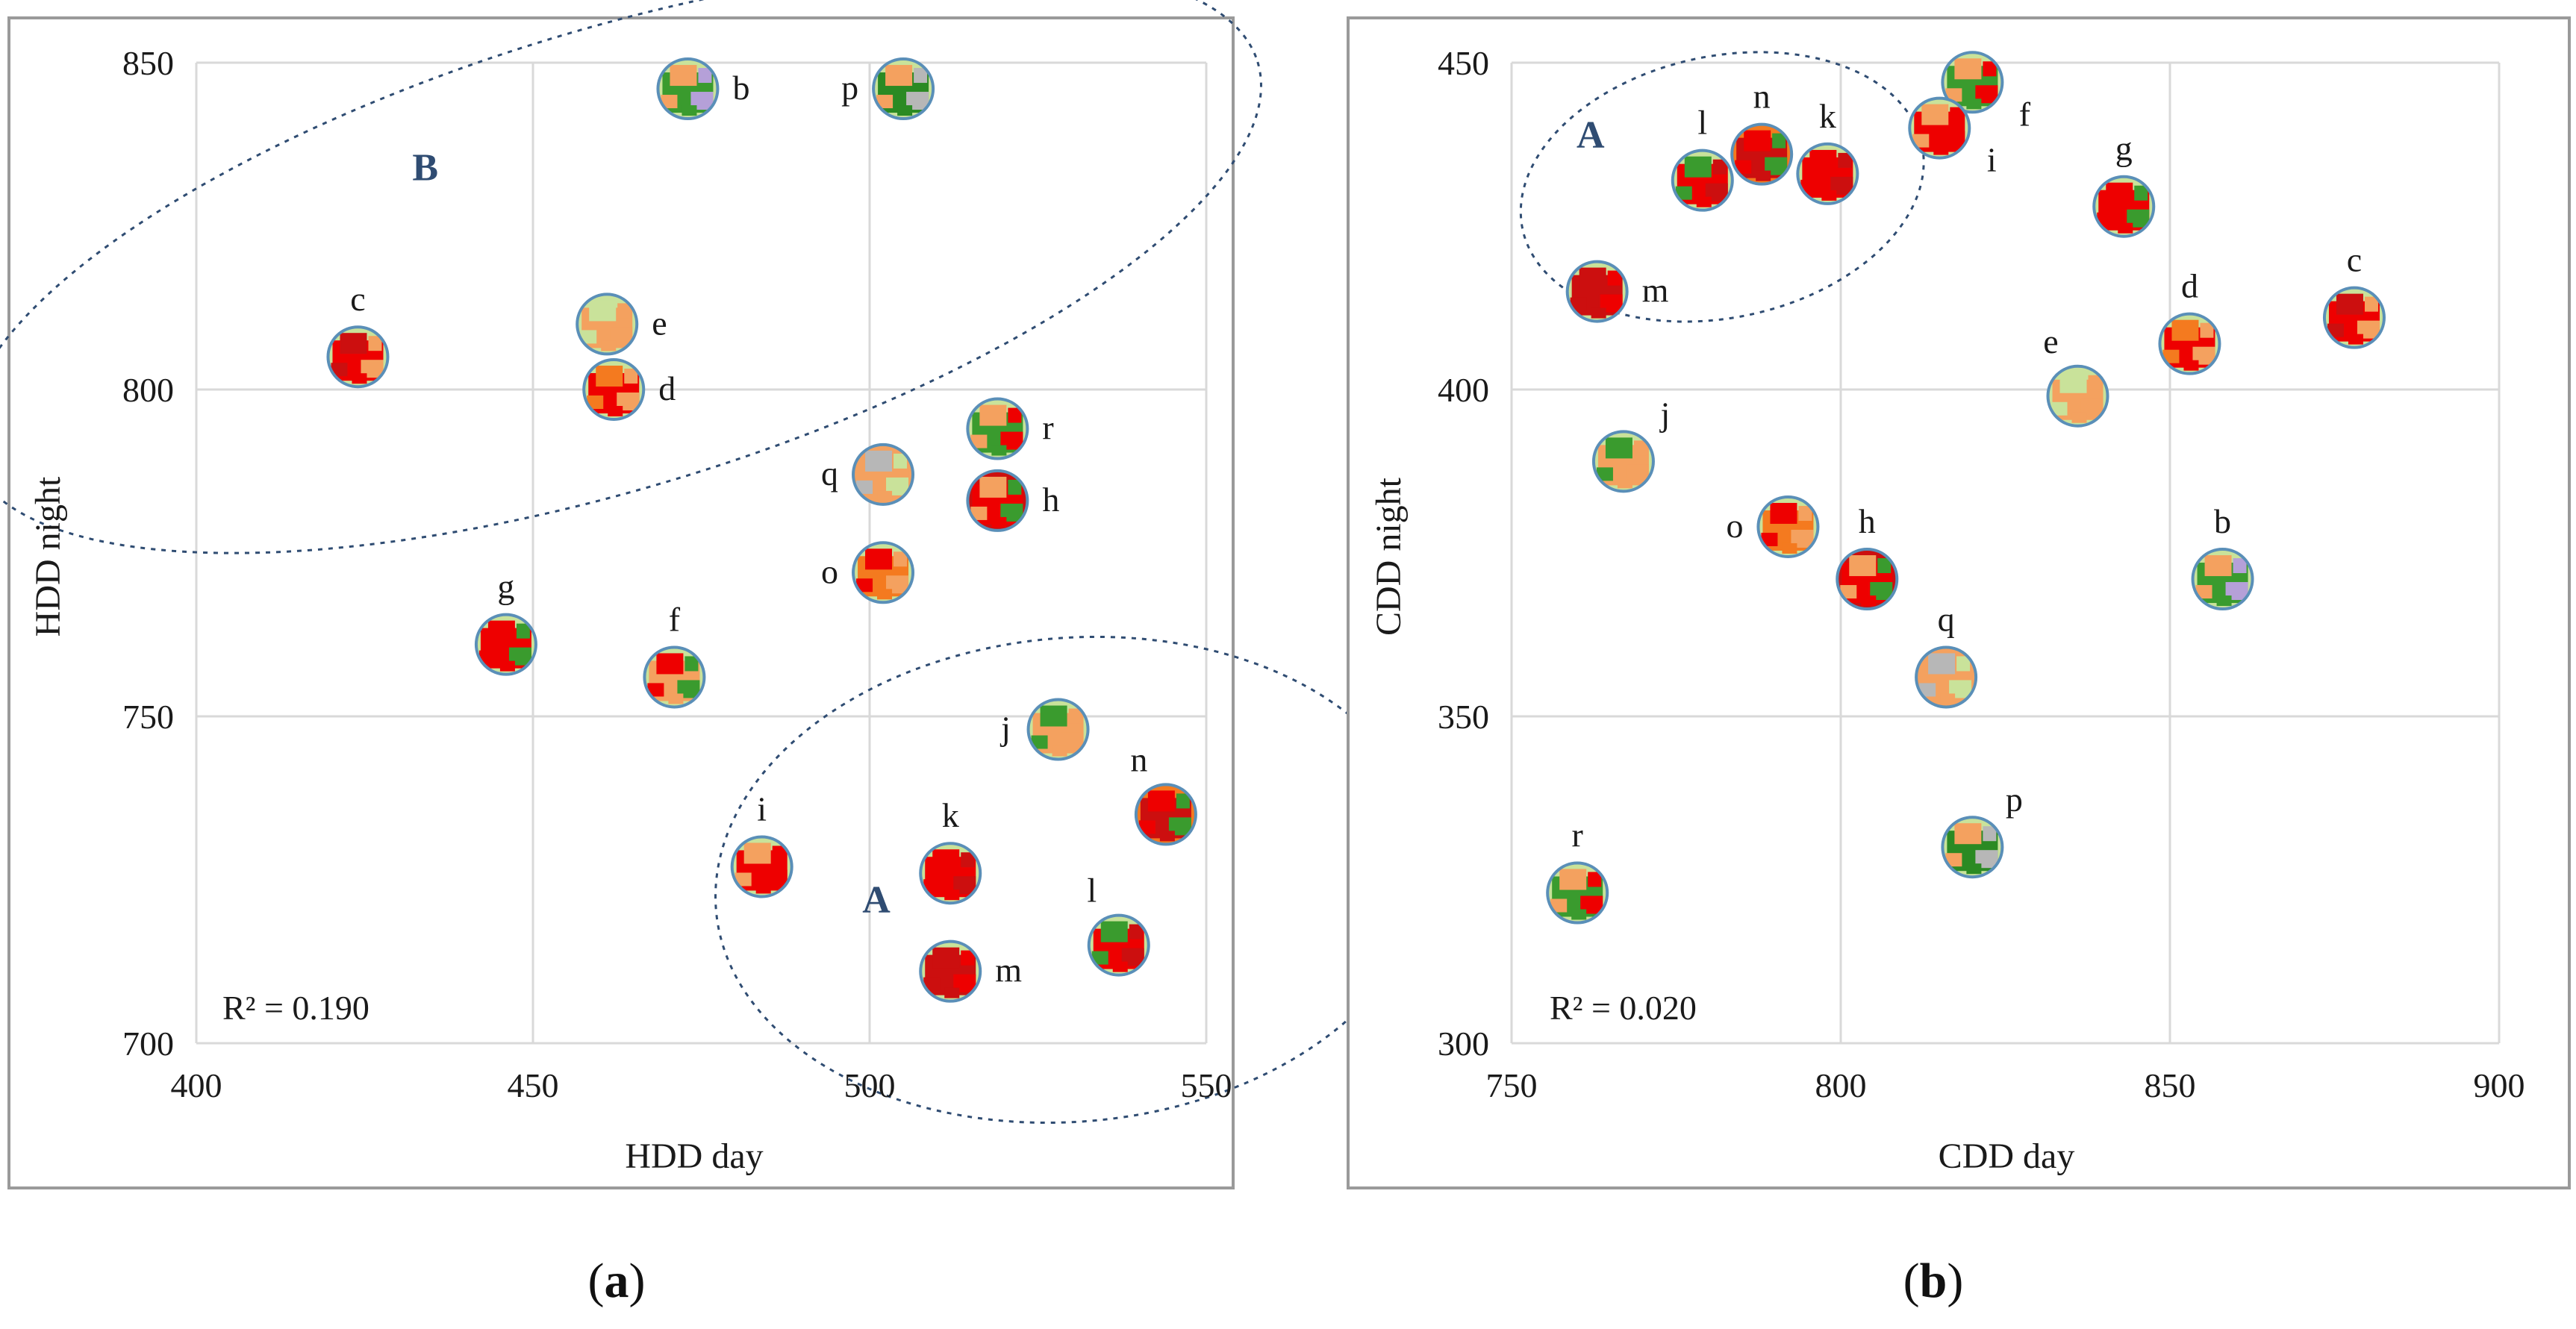 The height and width of the screenshot is (1329, 2576). What do you see at coordinates (1762, 97) in the screenshot?
I see `panel-b-point-label-n: n` at bounding box center [1762, 97].